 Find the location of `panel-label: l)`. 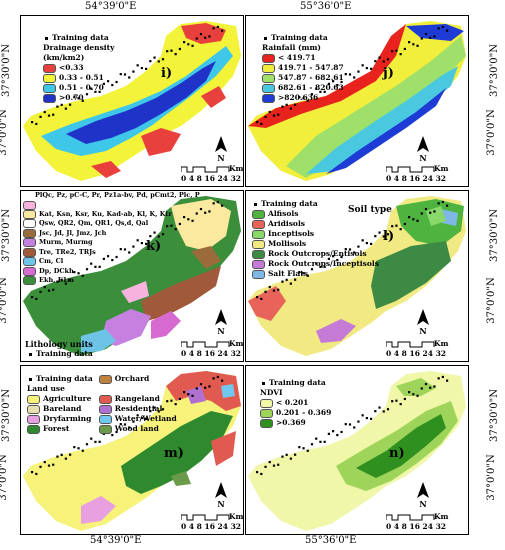

panel-label: l) is located at coordinates (389, 236).